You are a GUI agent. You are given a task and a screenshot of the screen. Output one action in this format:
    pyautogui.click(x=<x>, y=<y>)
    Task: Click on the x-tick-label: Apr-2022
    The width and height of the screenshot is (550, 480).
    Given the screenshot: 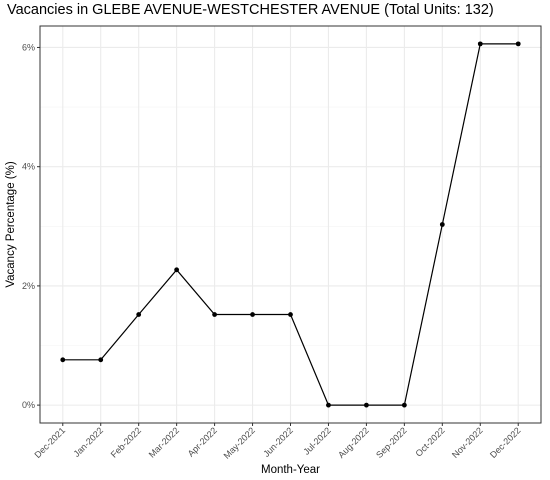 What is the action you would take?
    pyautogui.click(x=202, y=441)
    